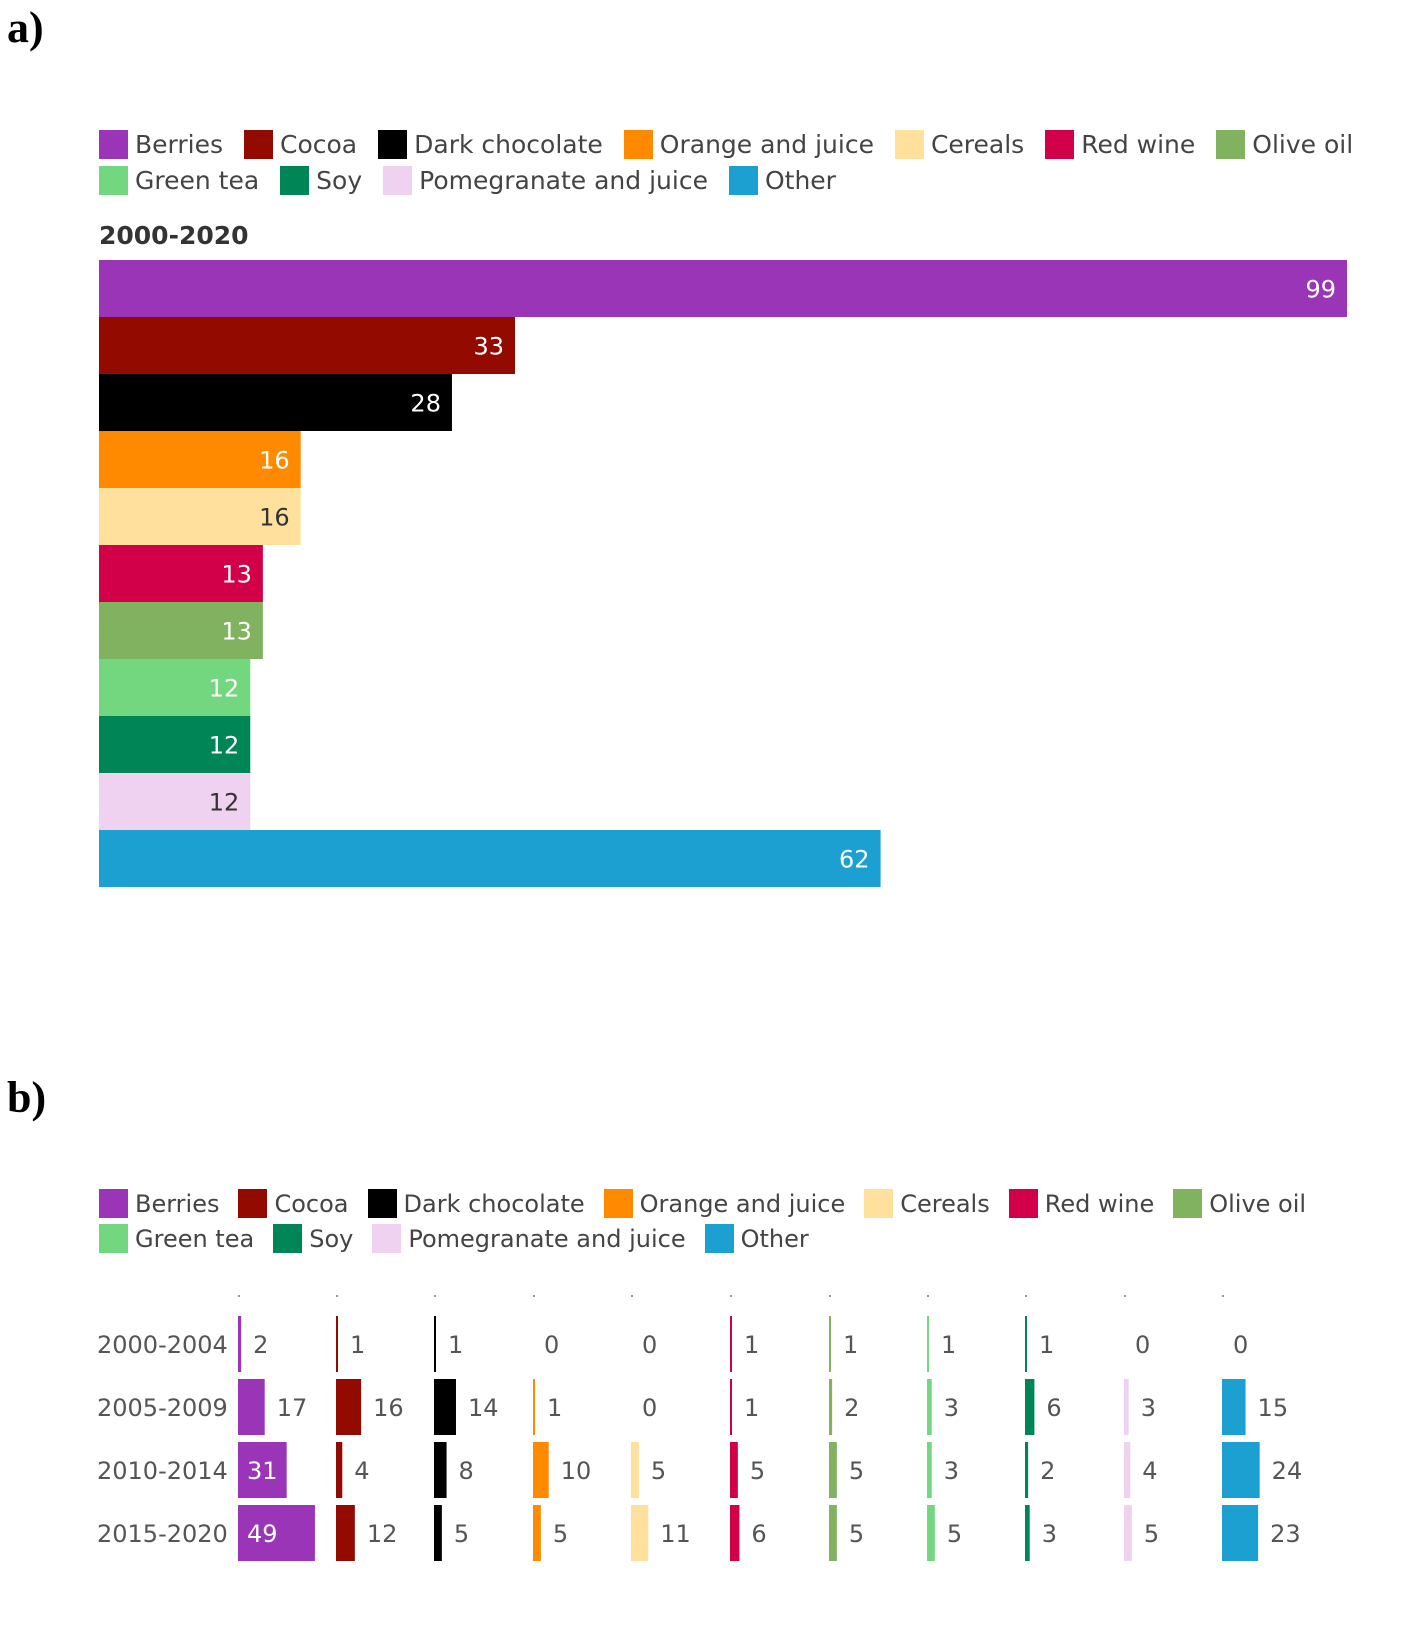  I want to click on legend-label: Berries, so click(177, 1203).